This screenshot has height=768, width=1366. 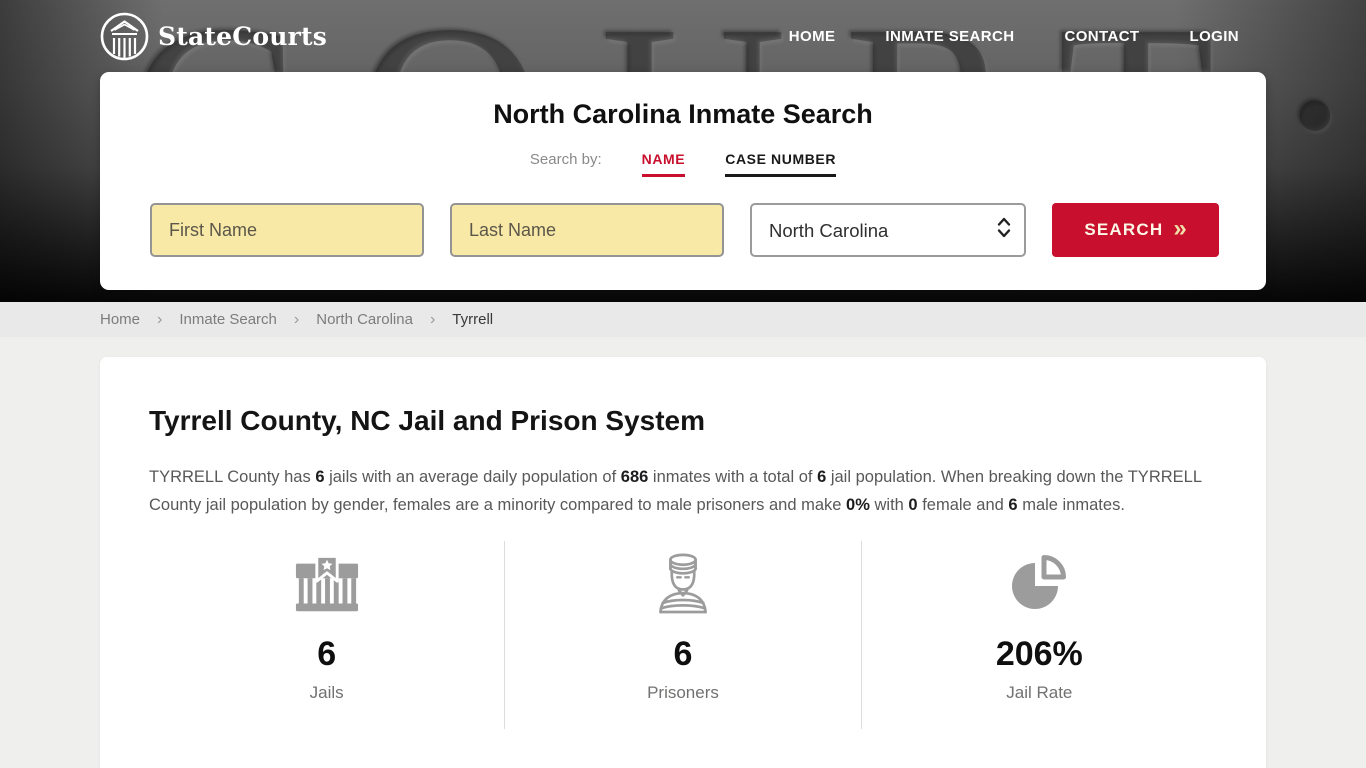 I want to click on stat-jails: 6 Jails, so click(x=326, y=635).